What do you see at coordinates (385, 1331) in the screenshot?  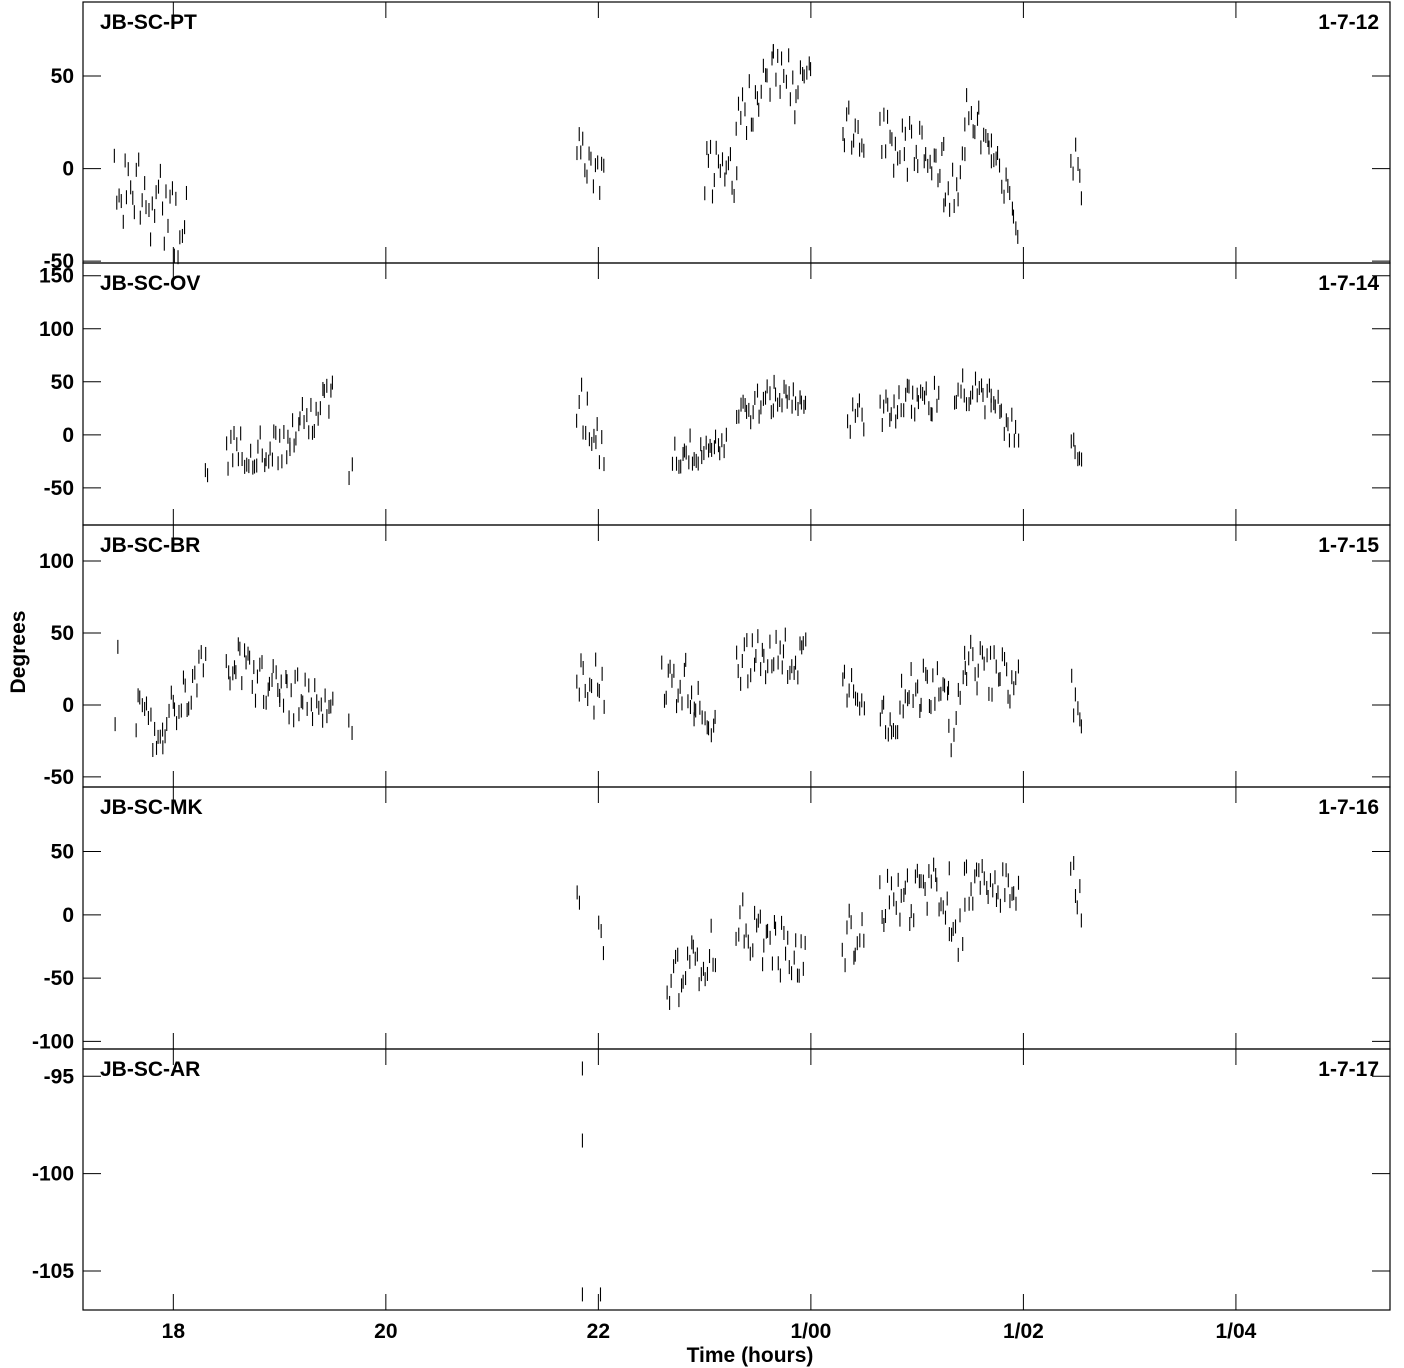 I see `x-tick-label: 20` at bounding box center [385, 1331].